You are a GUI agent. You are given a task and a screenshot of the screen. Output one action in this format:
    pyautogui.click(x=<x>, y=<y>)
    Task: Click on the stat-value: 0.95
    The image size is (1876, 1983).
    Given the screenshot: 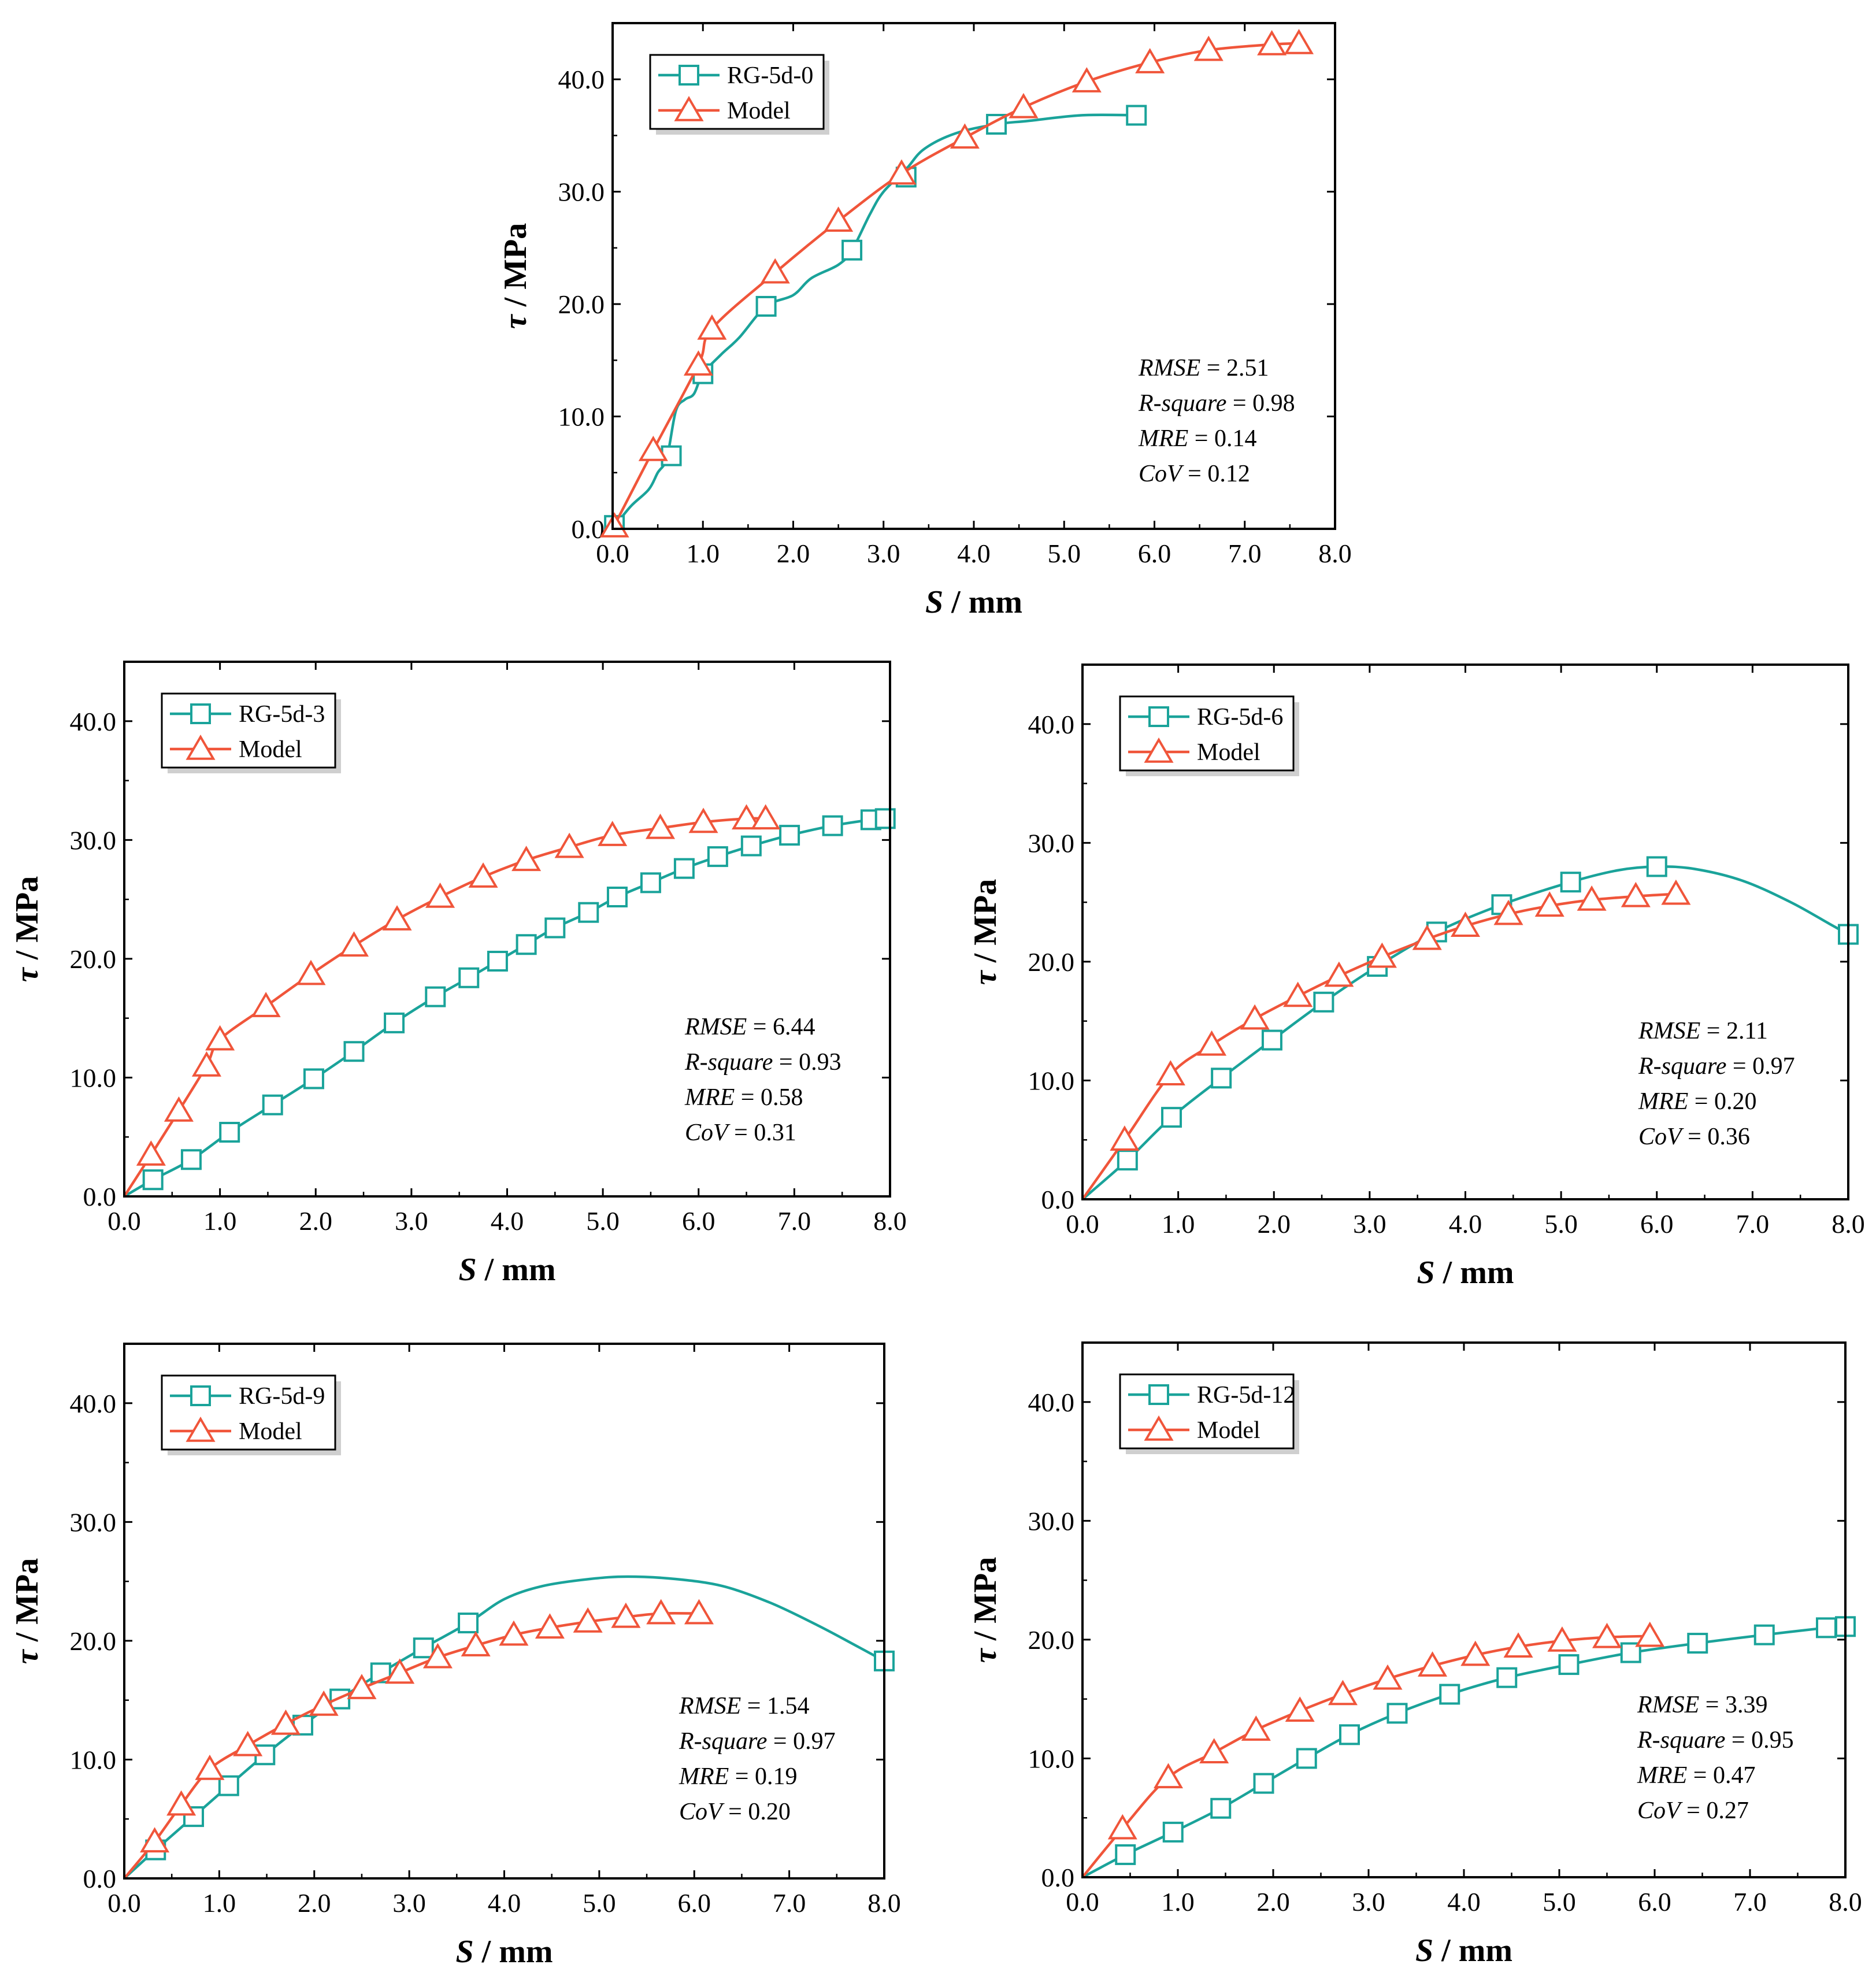 What is the action you would take?
    pyautogui.click(x=1772, y=1740)
    